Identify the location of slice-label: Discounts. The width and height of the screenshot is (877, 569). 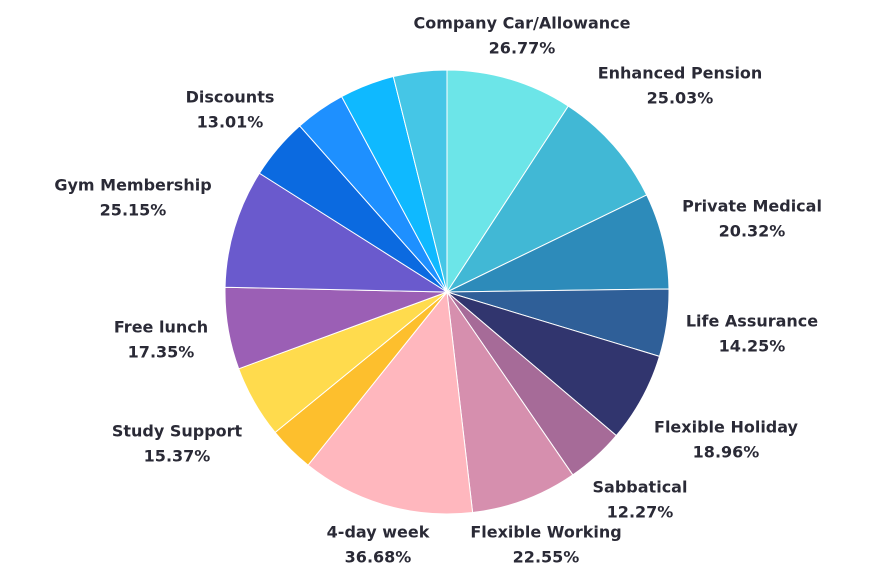
(230, 97).